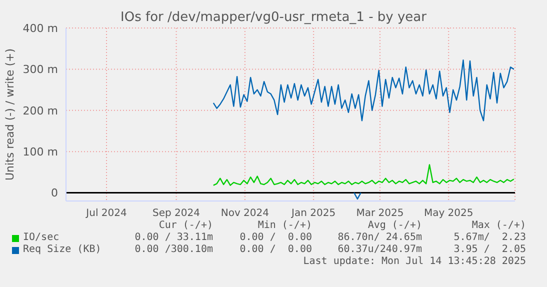 This screenshot has height=287, width=547. What do you see at coordinates (173, 238) in the screenshot?
I see `text: 0.00 / 33.11m` at bounding box center [173, 238].